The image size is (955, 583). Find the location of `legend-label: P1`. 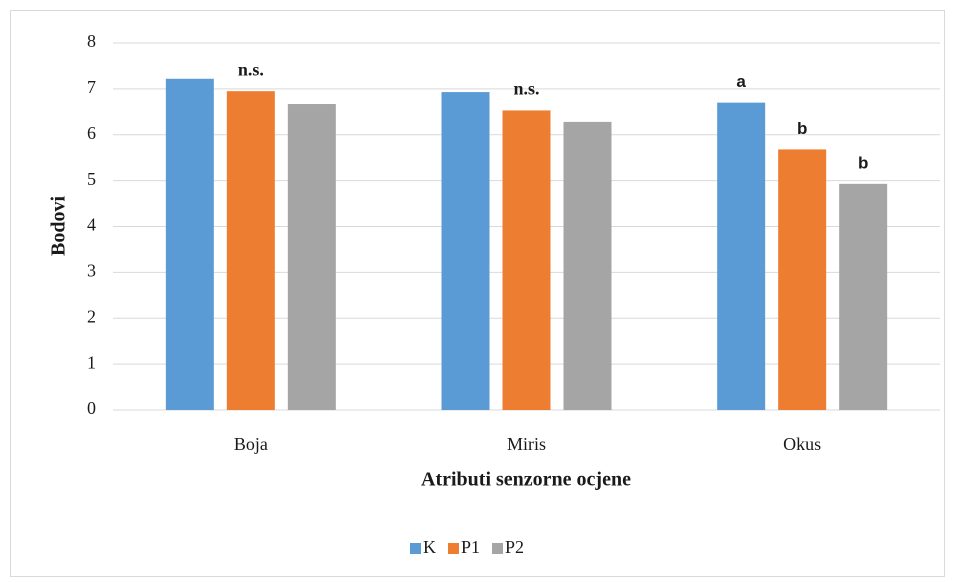

legend-label: P1 is located at coordinates (470, 547).